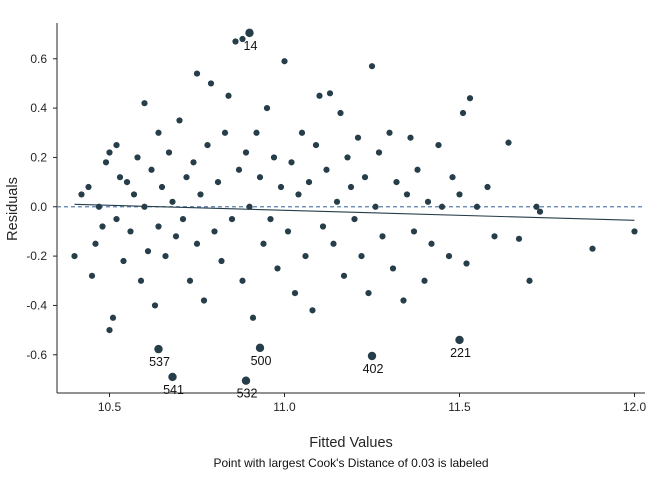  I want to click on point-label: 402, so click(373, 369).